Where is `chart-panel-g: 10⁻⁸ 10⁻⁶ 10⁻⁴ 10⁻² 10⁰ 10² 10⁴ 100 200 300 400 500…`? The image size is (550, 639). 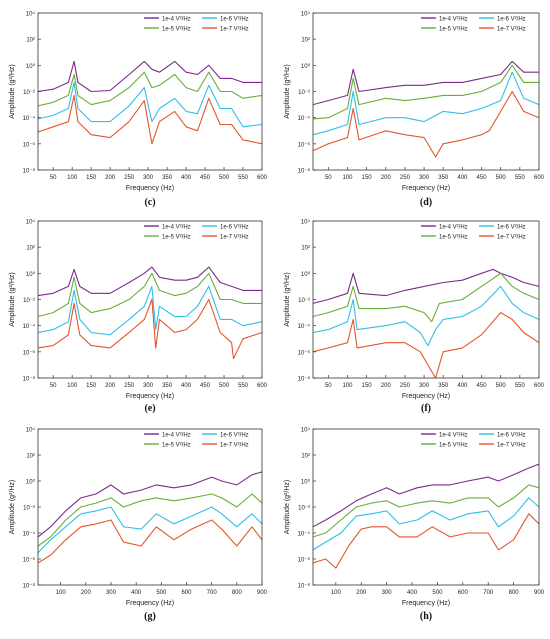 chart-panel-g: 10⁻⁸ 10⁻⁶ 10⁻⁴ 10⁻² 10⁰ 10² 10⁴ 100 200 300 400 500… is located at coordinates (138, 517).